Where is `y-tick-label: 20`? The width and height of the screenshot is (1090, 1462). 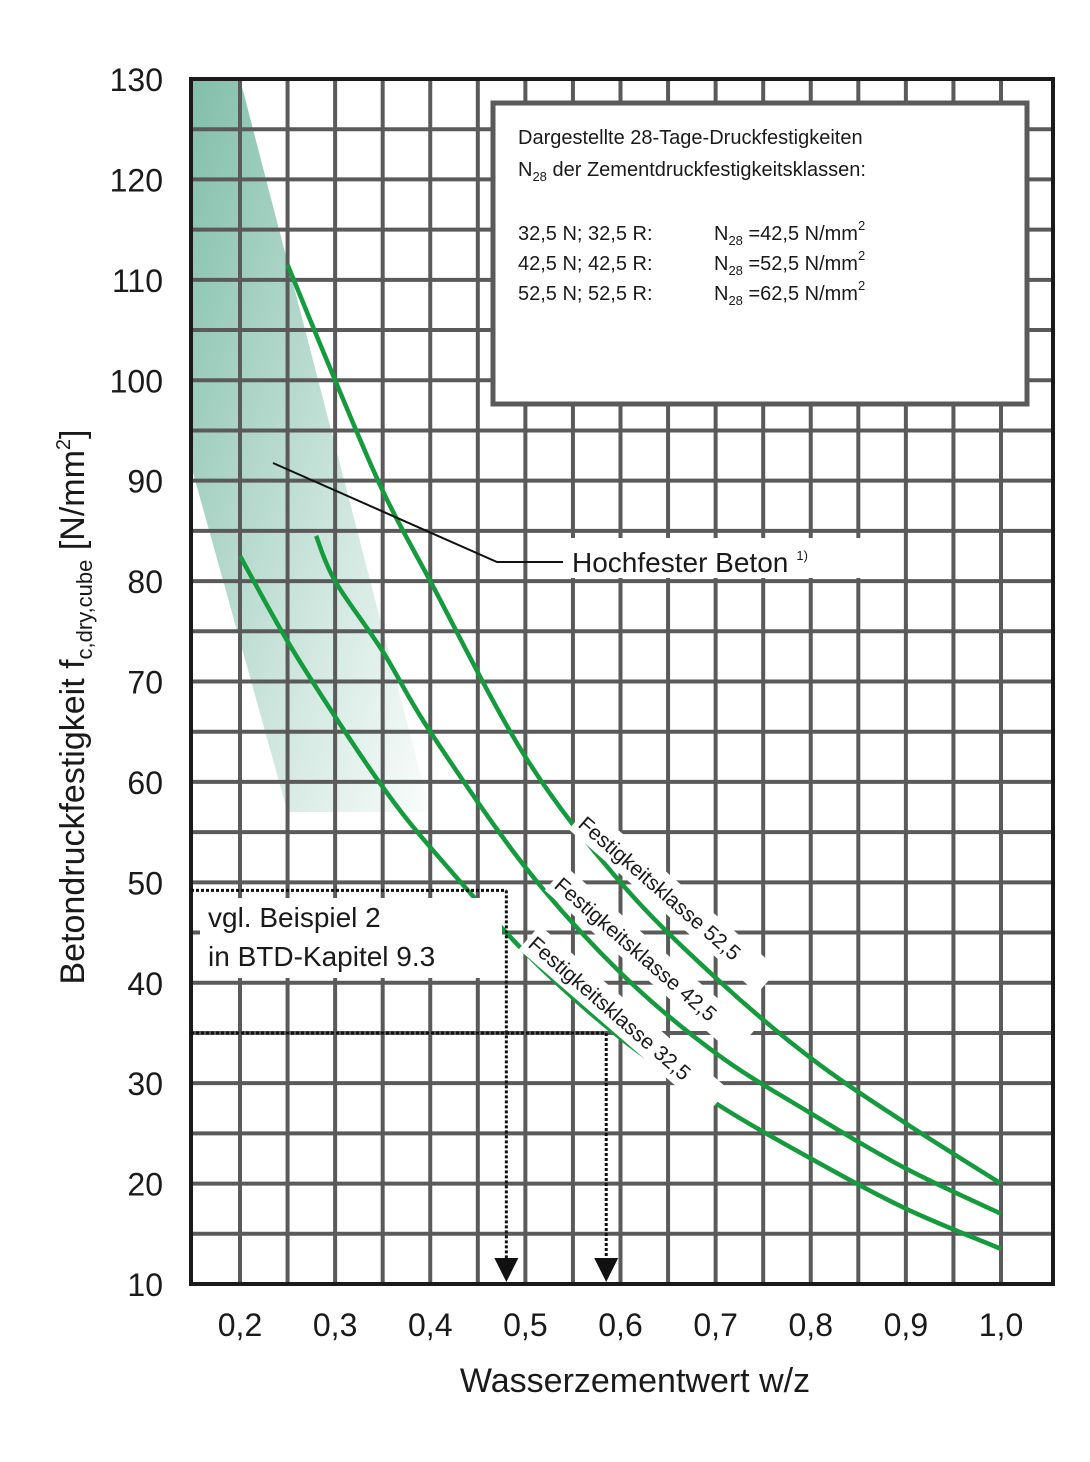
y-tick-label: 20 is located at coordinates (145, 1185).